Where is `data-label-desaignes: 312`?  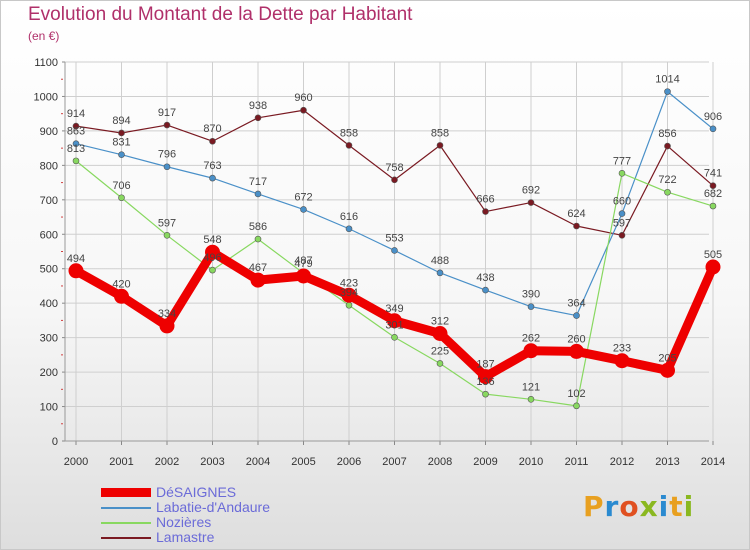 data-label-desaignes: 312 is located at coordinates (440, 322).